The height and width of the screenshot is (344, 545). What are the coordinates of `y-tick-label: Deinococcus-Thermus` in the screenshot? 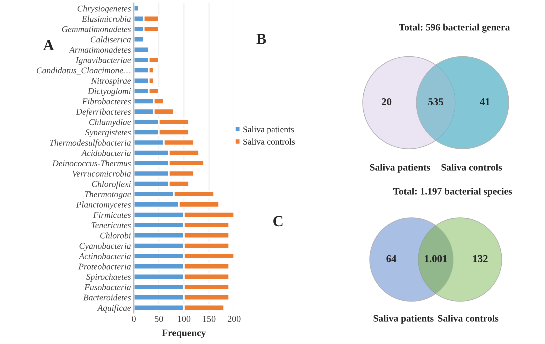 It's located at (92, 163).